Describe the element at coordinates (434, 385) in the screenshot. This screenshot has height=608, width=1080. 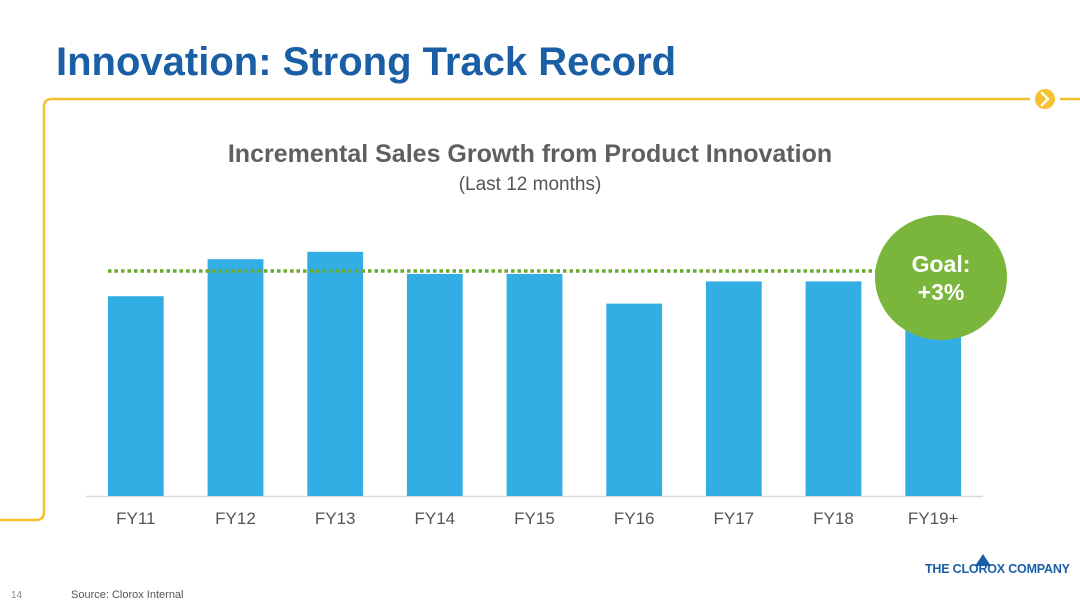
I see `bar-fy14` at that location.